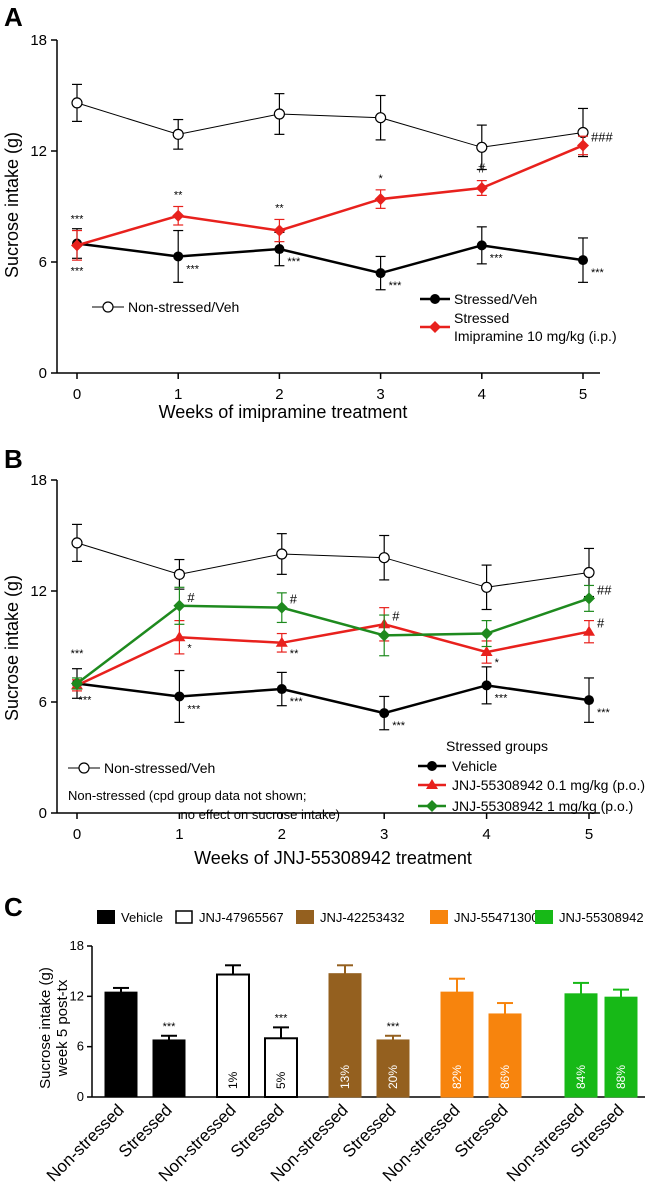 Image resolution: width=660 pixels, height=1195 pixels. What do you see at coordinates (333, 858) in the screenshot?
I see `panel-b-x-axis-title: Weeks of JNJ-55308942 treatment` at bounding box center [333, 858].